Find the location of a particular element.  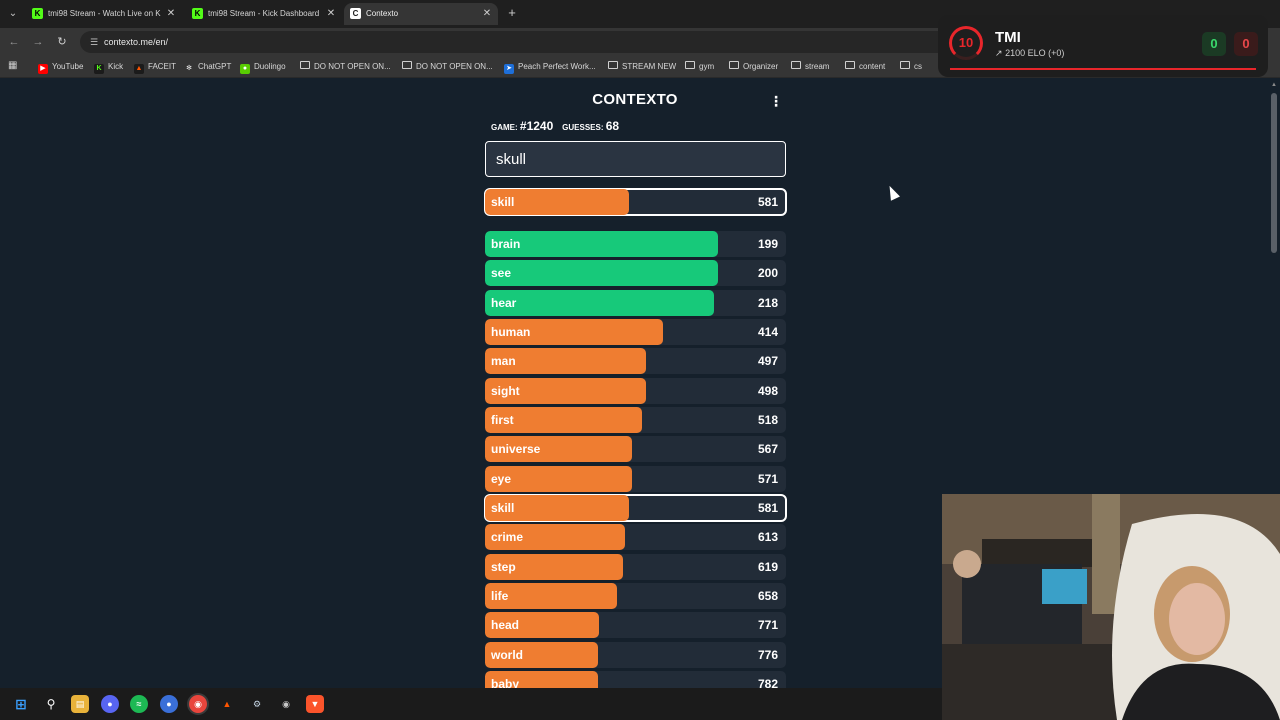

guess-distance: 658 is located at coordinates (767, 596).